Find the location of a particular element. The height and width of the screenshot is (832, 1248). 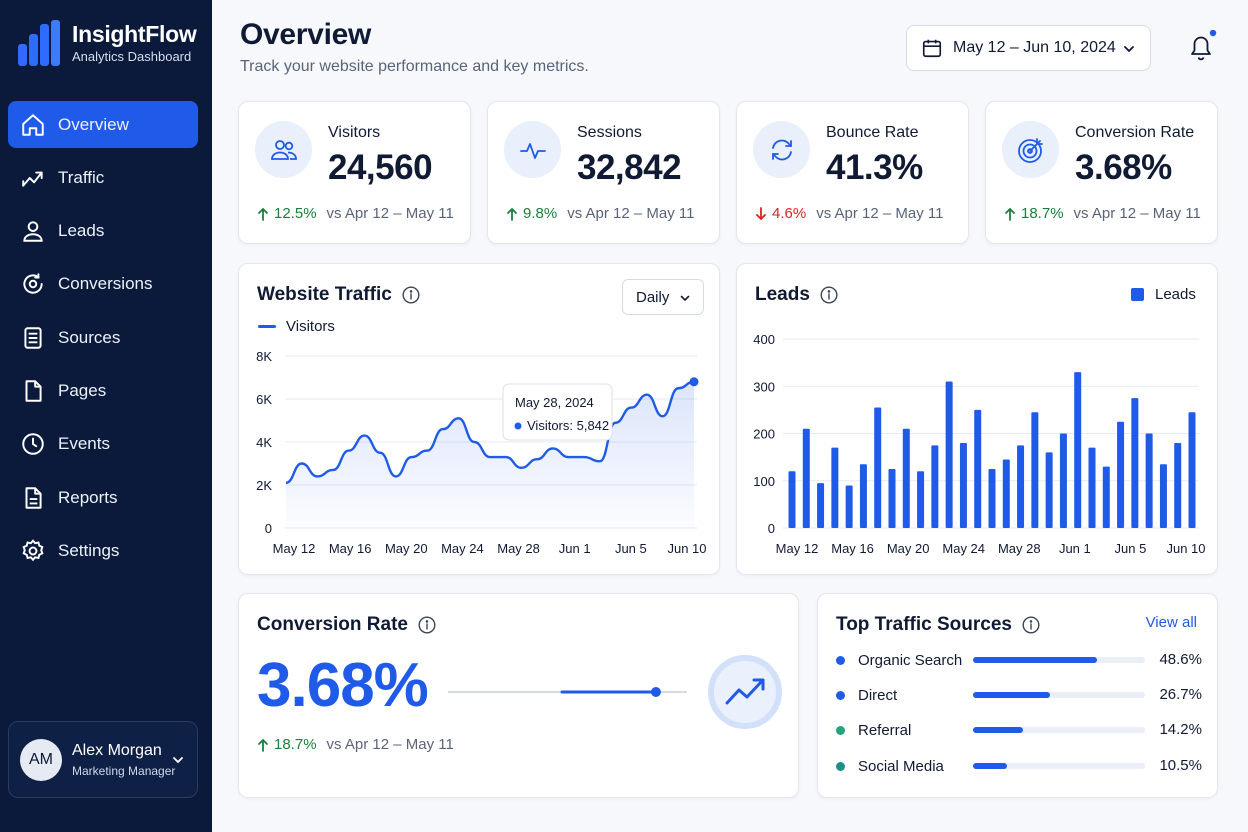

clock-icon is located at coordinates (33, 444).